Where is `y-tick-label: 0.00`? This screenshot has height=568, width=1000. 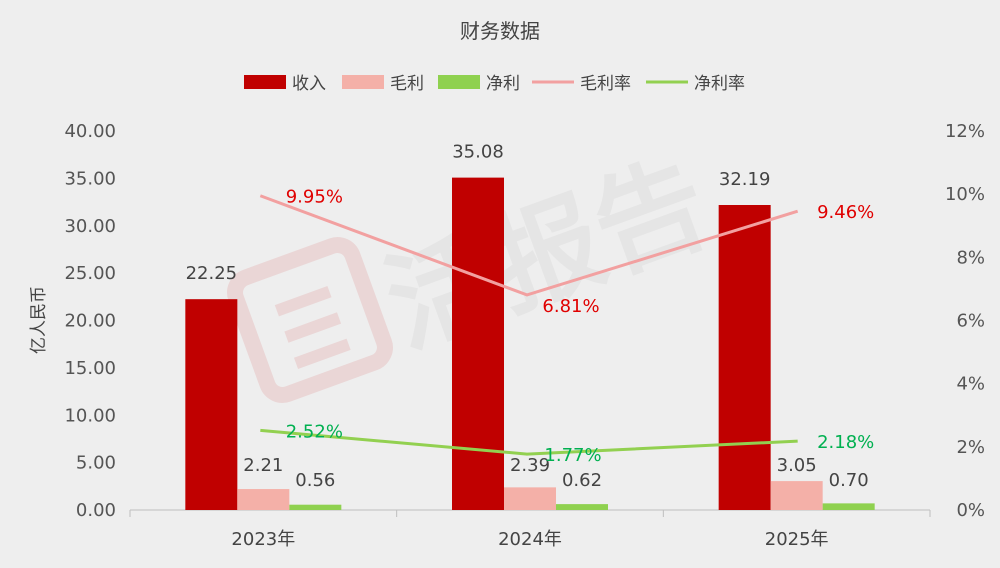
y-tick-label: 0.00 is located at coordinates (96, 510).